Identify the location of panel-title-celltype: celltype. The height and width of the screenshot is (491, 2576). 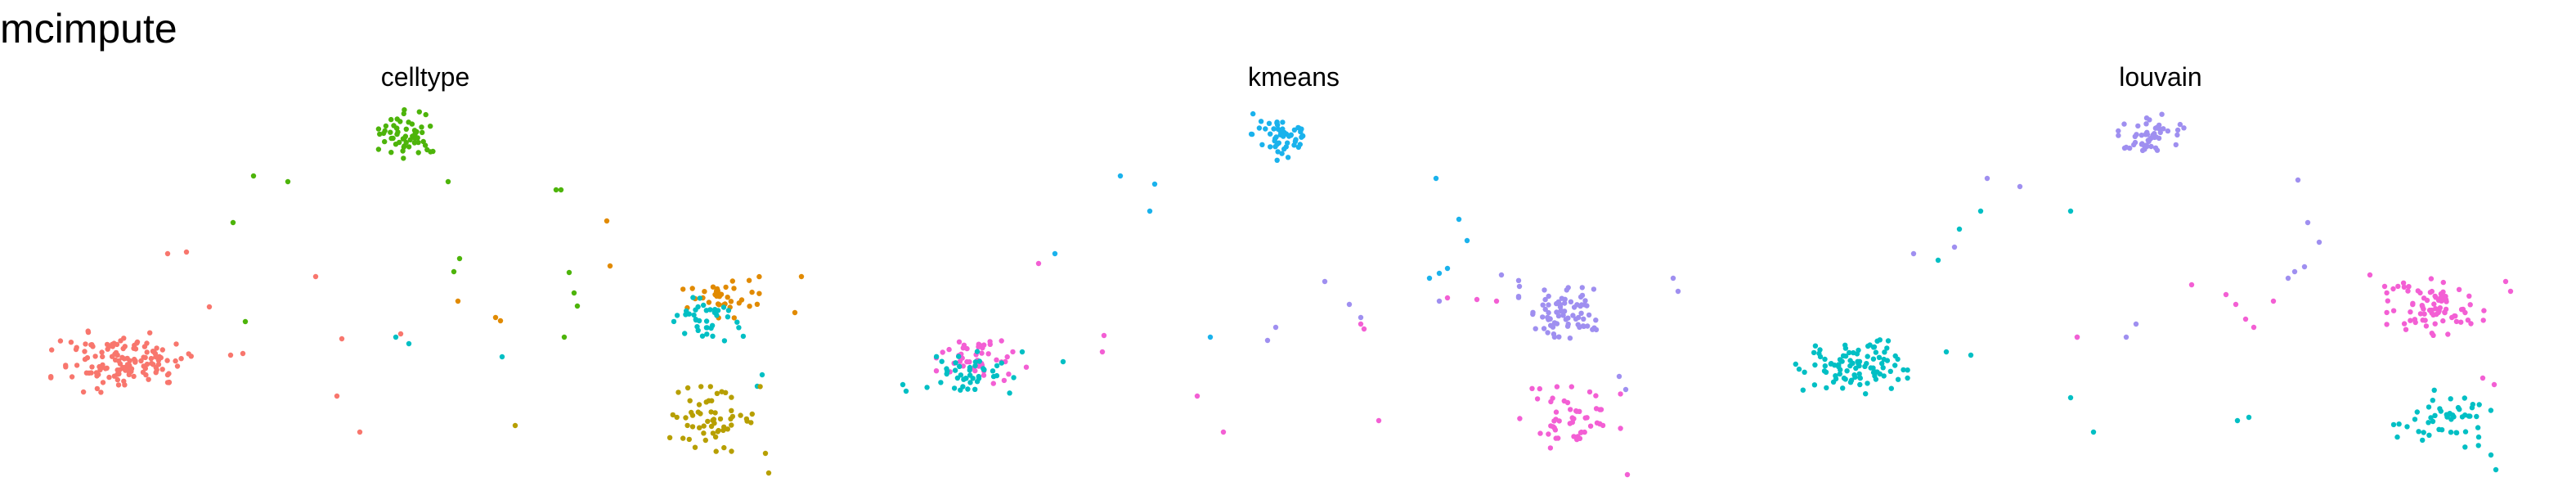
(425, 77).